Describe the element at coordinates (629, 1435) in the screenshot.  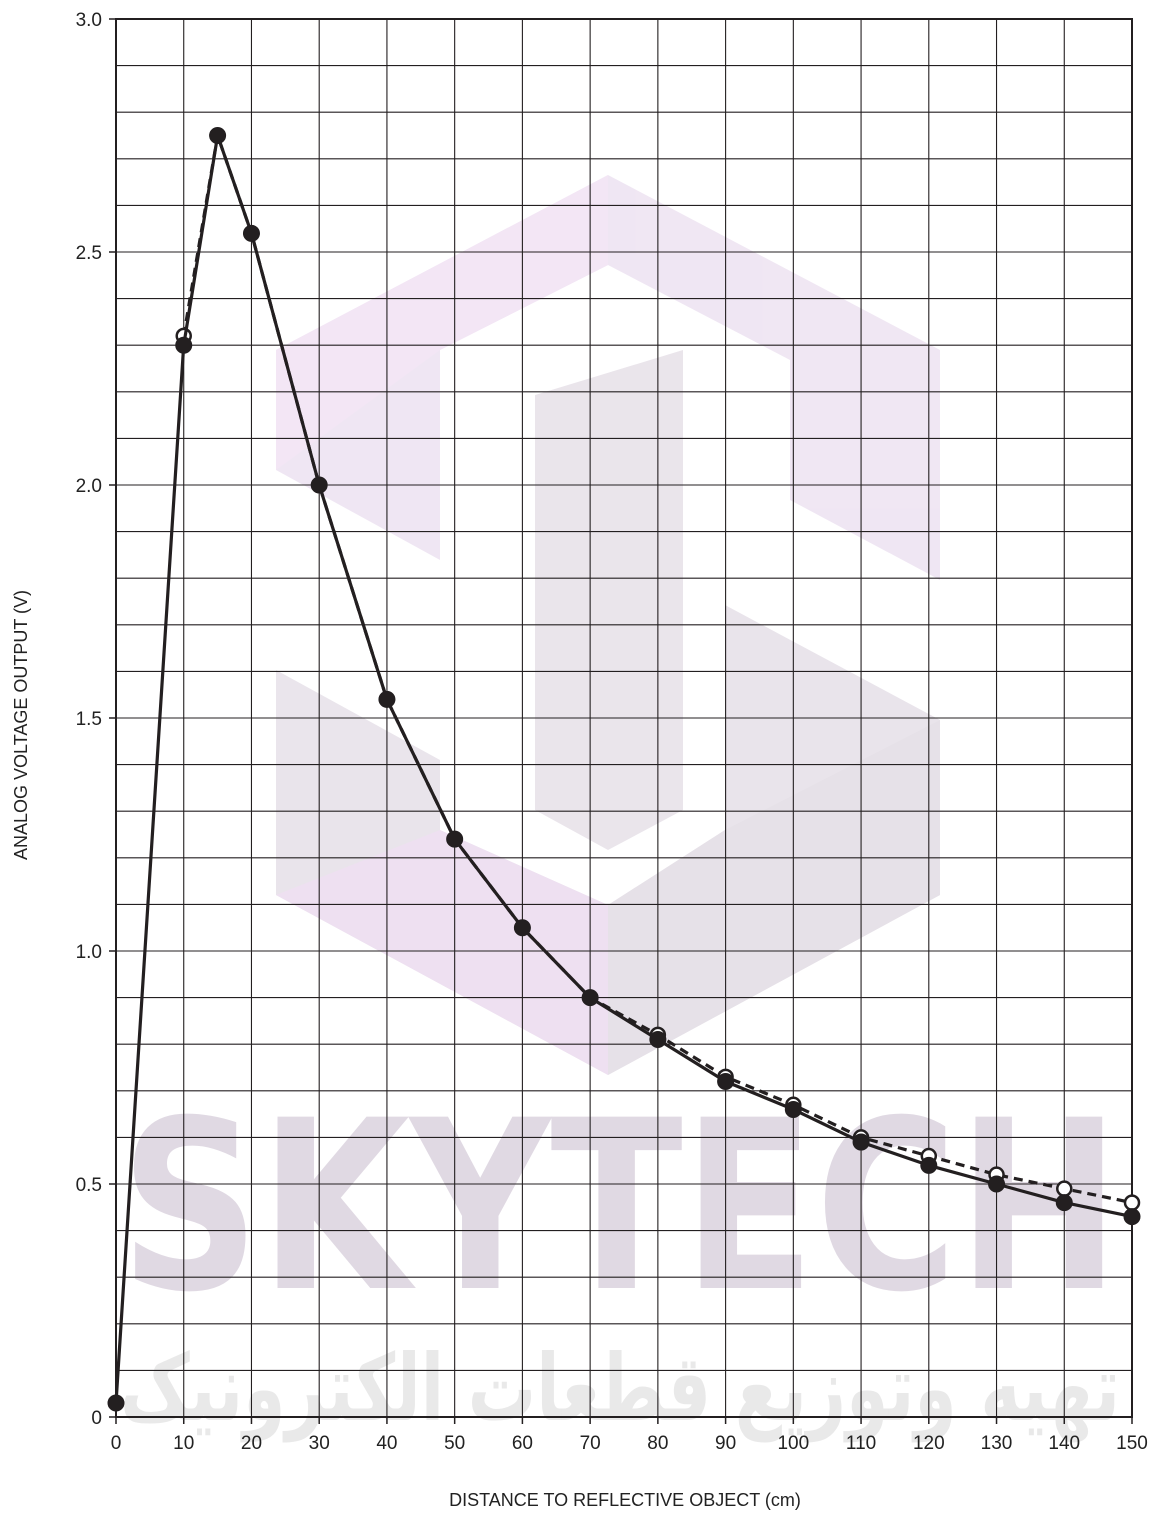
I see `x-axis: 0 10 20 30 40 50 60 70 80 90 100 110 120 130 140 150` at that location.